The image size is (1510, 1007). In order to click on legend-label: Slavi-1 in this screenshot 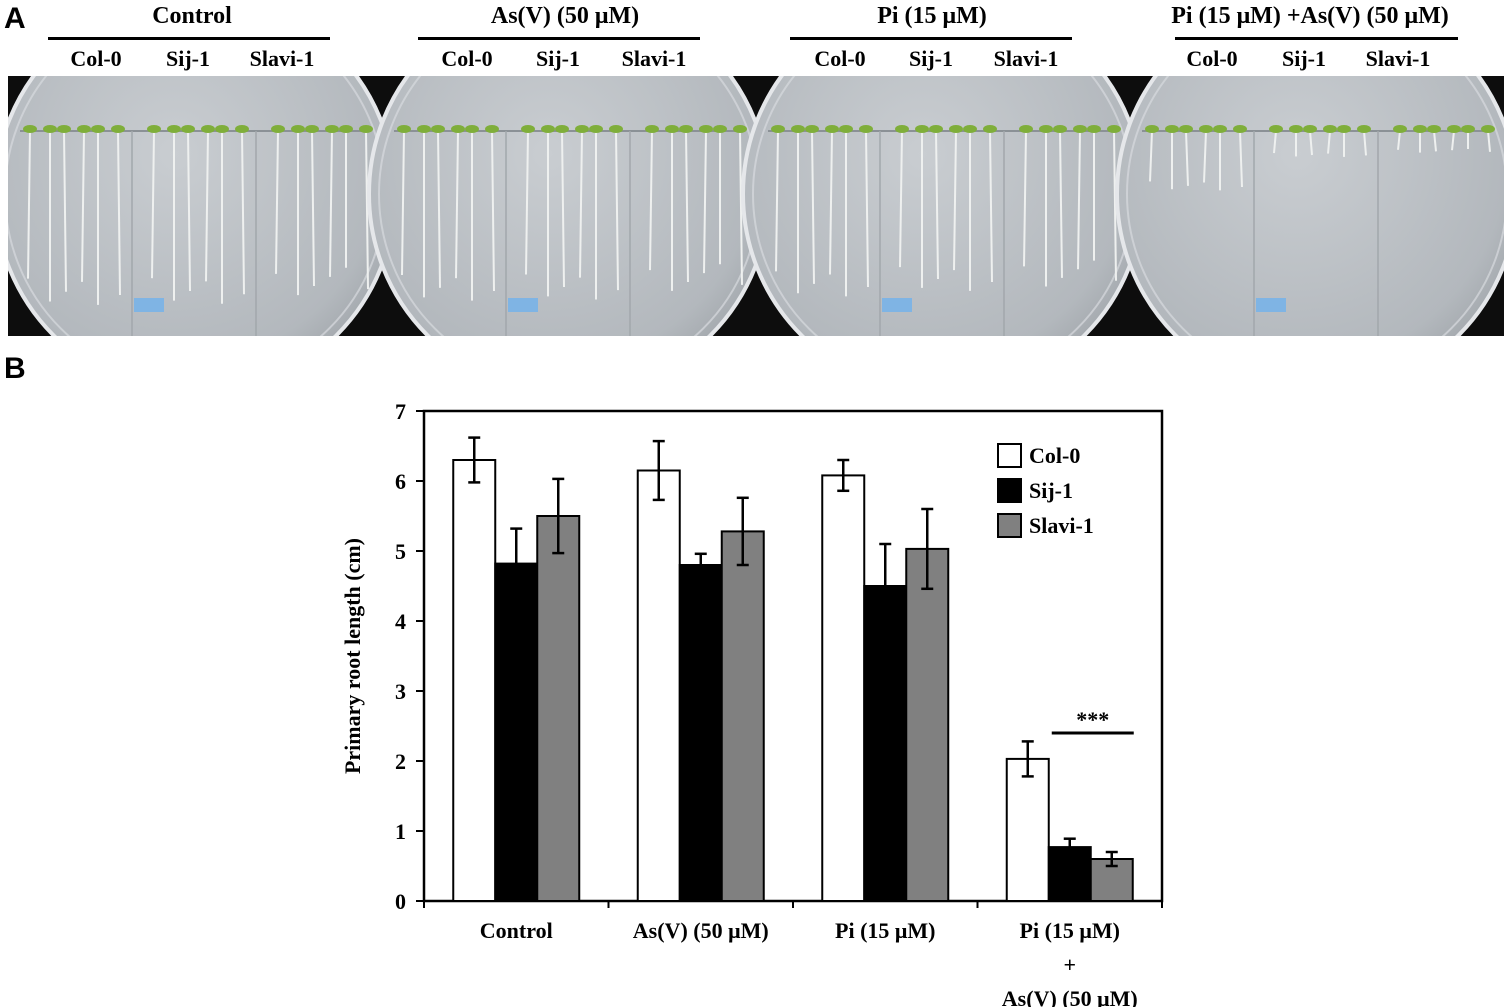, I will do `click(1061, 525)`.